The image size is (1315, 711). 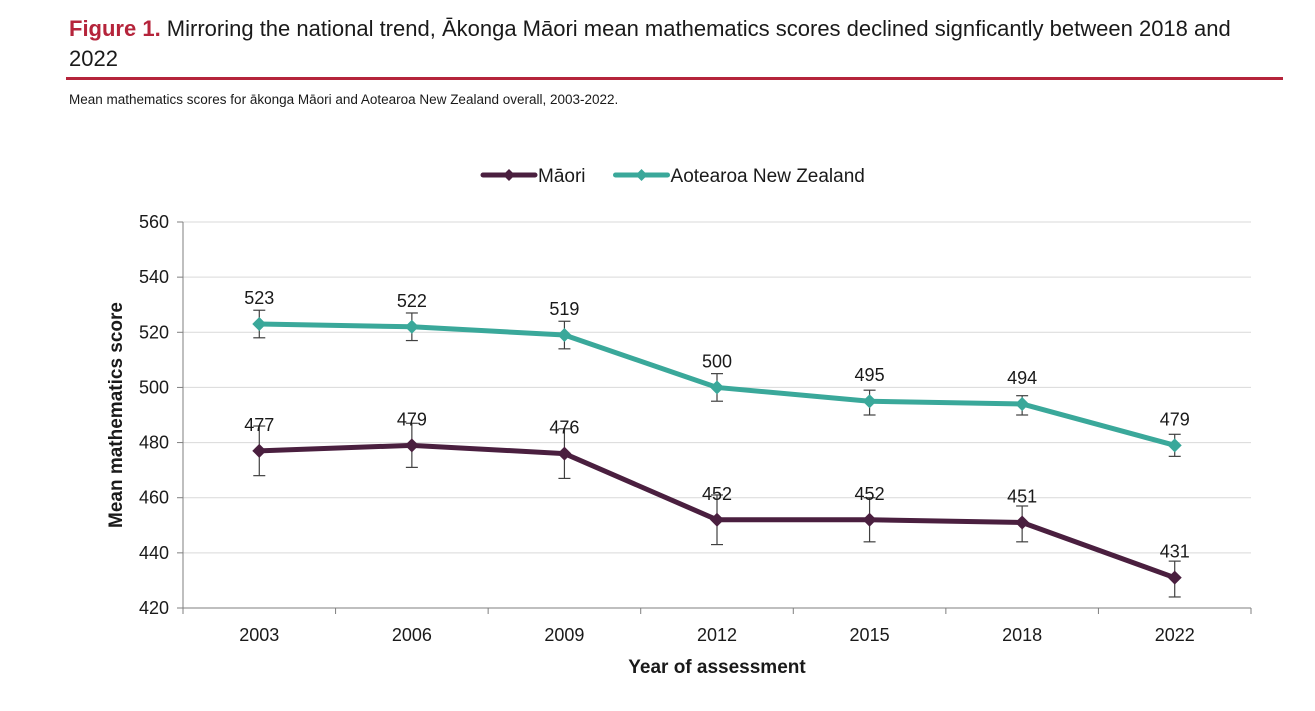 I want to click on data-label: 431, so click(x=1175, y=552).